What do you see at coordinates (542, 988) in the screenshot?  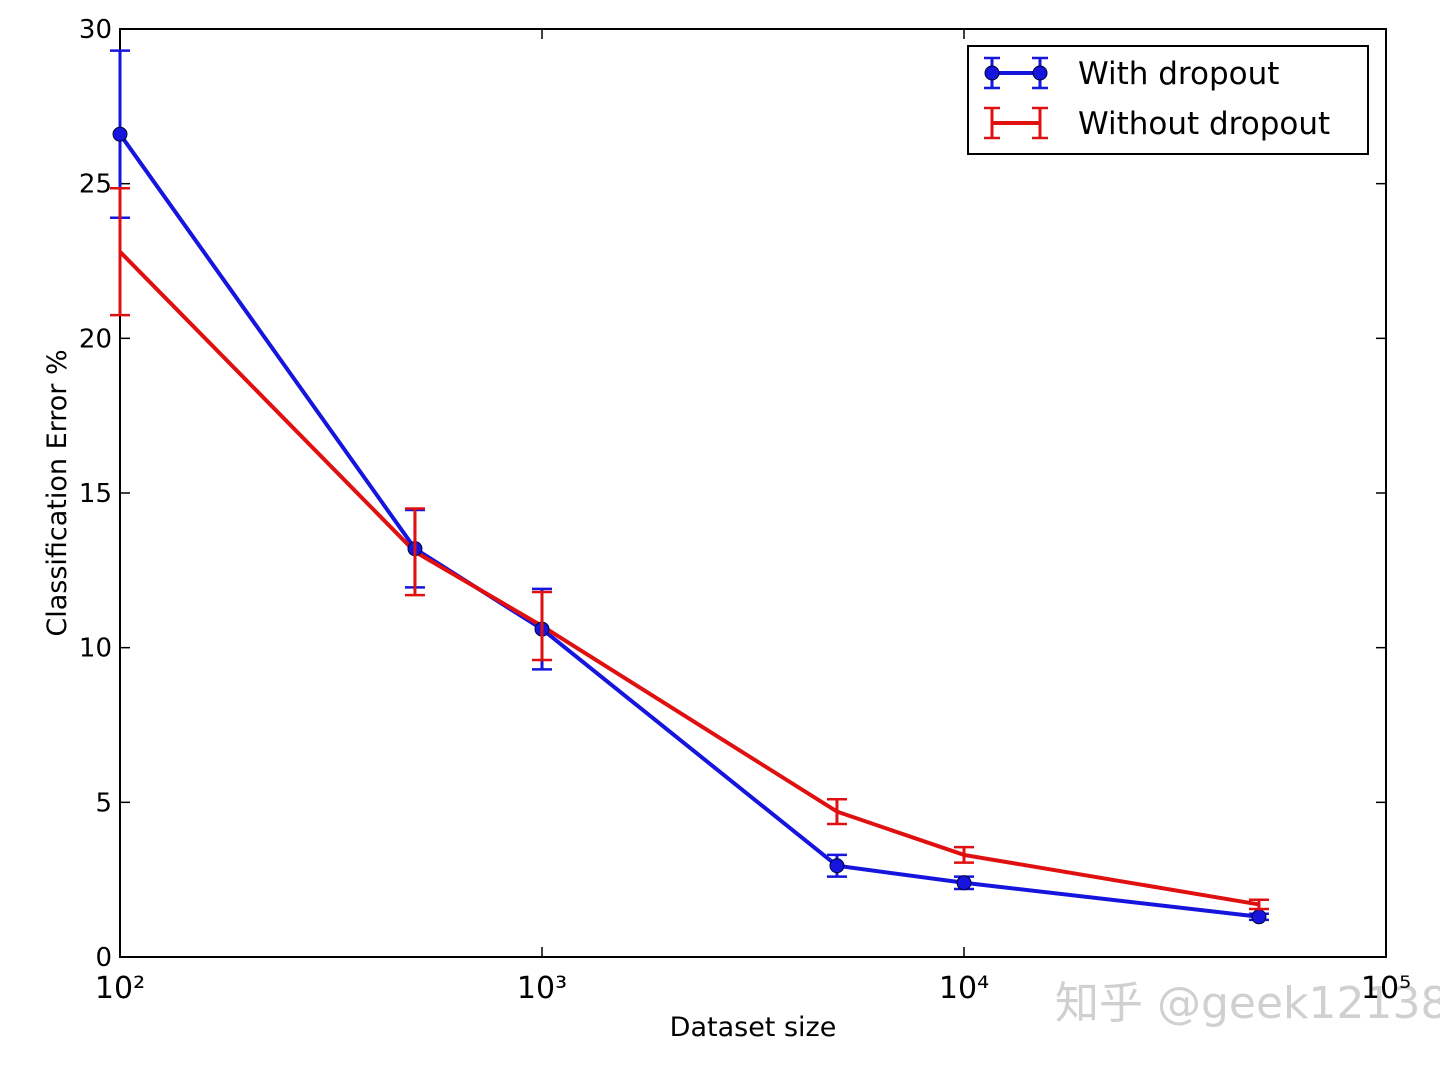 I see `x-tick-label: 10³` at bounding box center [542, 988].